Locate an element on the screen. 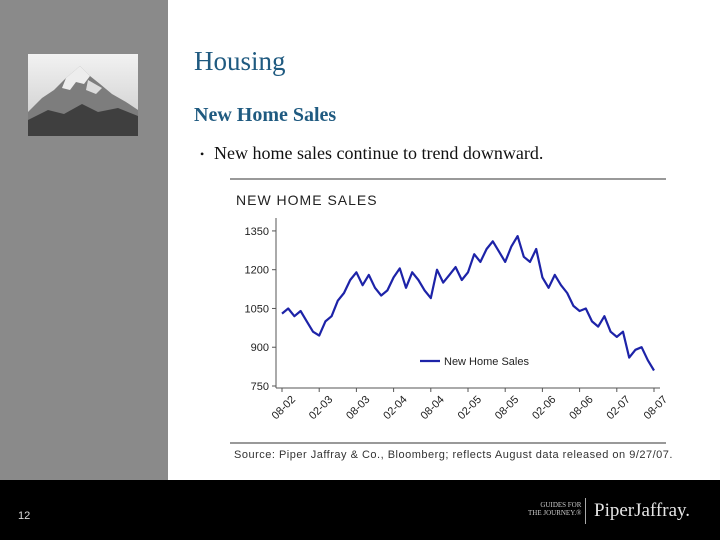 Image resolution: width=720 pixels, height=540 pixels. series-line-new-home-sales is located at coordinates (468, 303).